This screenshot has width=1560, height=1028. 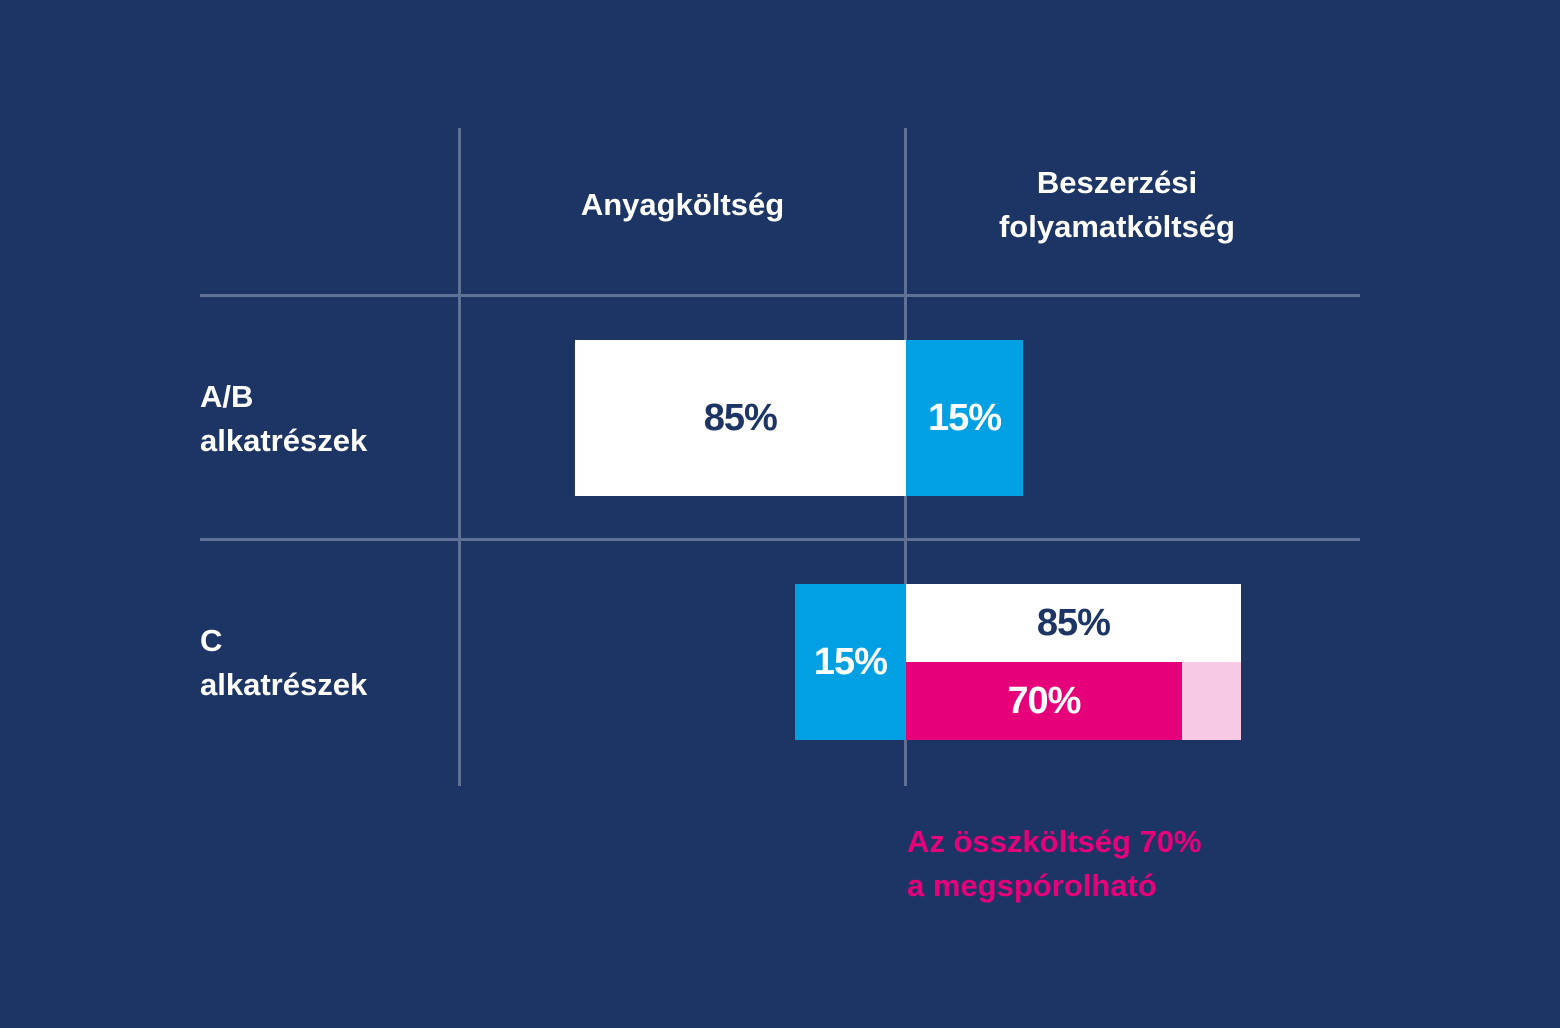 I want to click on bar-c-folyamatkoltseg-label: 85%, so click(x=1073, y=622).